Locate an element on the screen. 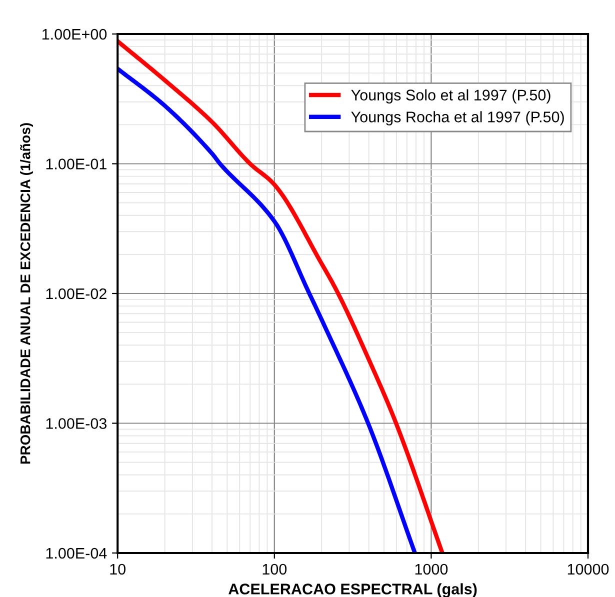 The width and height of the screenshot is (615, 597). legend-label: Youngs Rocha et al 1997 (P.50) is located at coordinates (457, 118).